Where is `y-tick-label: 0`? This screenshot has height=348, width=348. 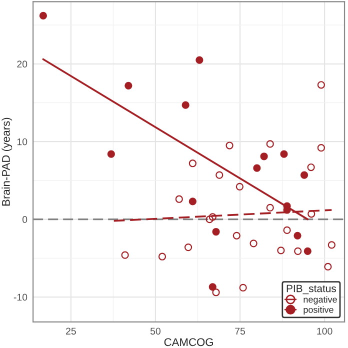
y-tick-label: 0 is located at coordinates (25, 219).